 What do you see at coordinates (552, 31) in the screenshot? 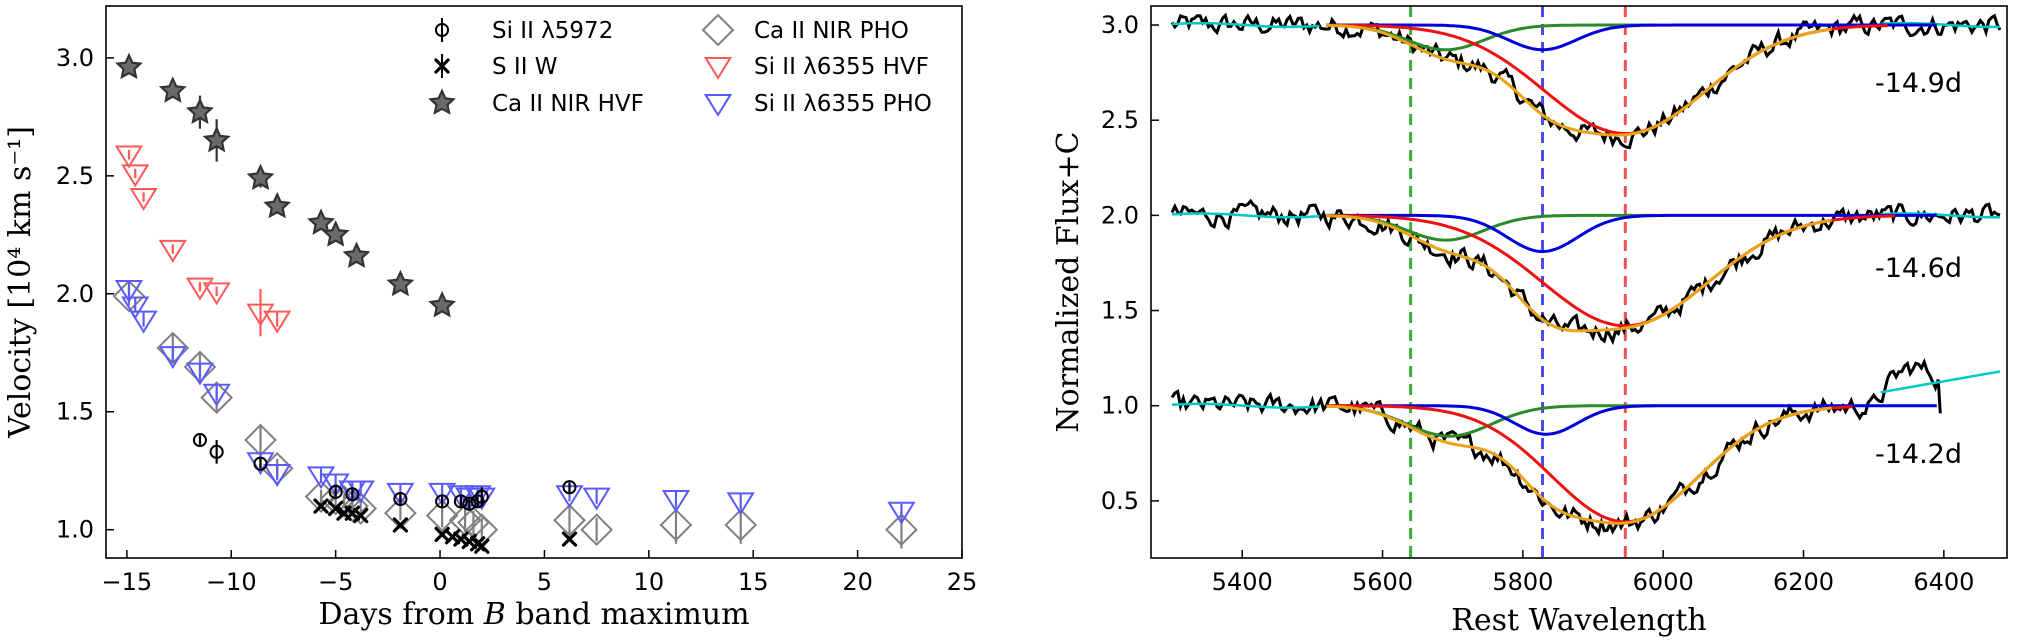
I see `legend-label: Si II λ5972` at bounding box center [552, 31].